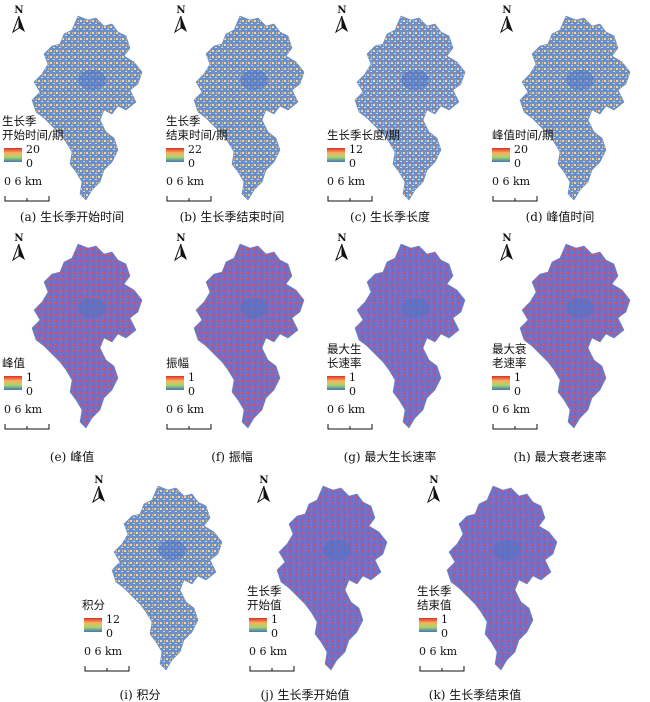 This screenshot has height=702, width=650. I want to click on legend-title: 生长季 开始值, so click(264, 598).